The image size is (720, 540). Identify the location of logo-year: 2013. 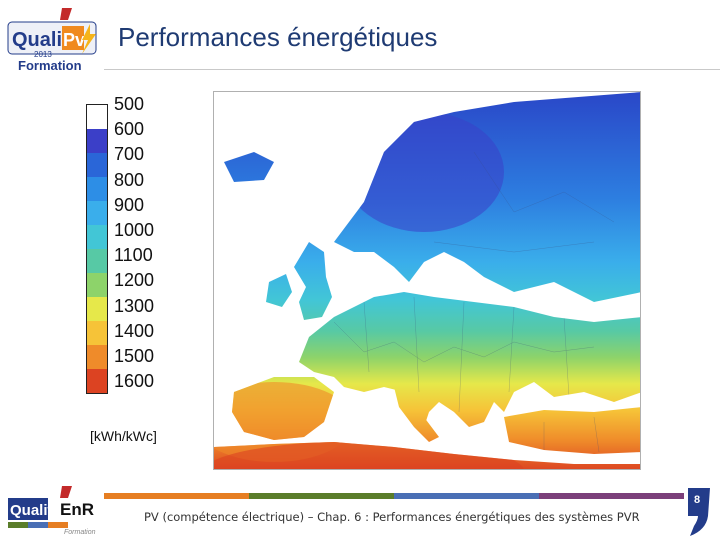
(43, 54).